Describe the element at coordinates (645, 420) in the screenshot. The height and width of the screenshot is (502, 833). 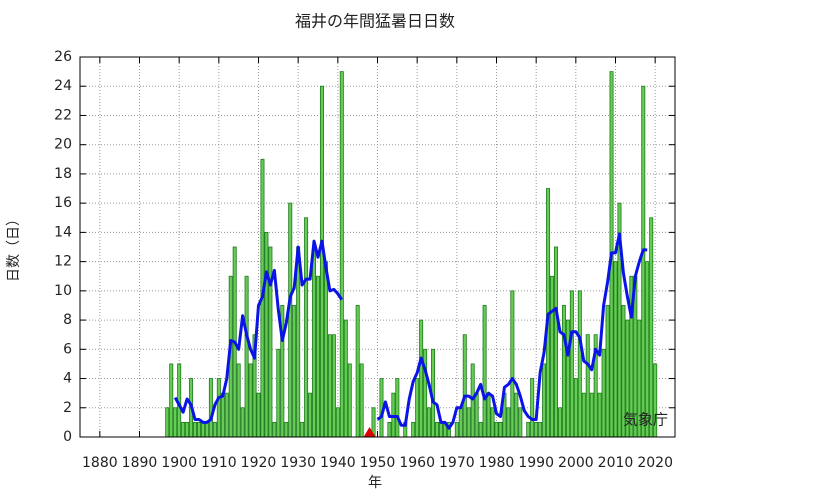
I see `annotation: 気象庁` at that location.